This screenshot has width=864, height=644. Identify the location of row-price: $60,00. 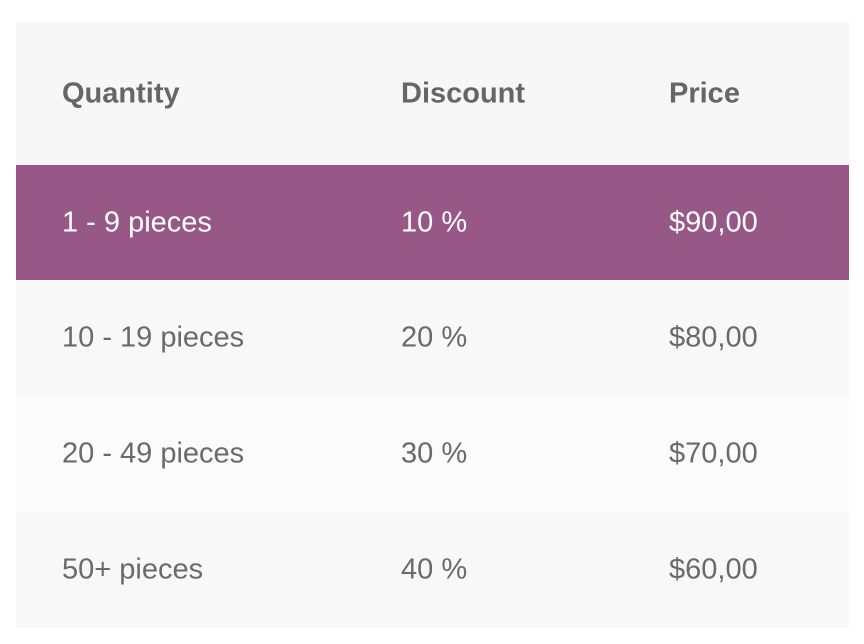
(713, 569).